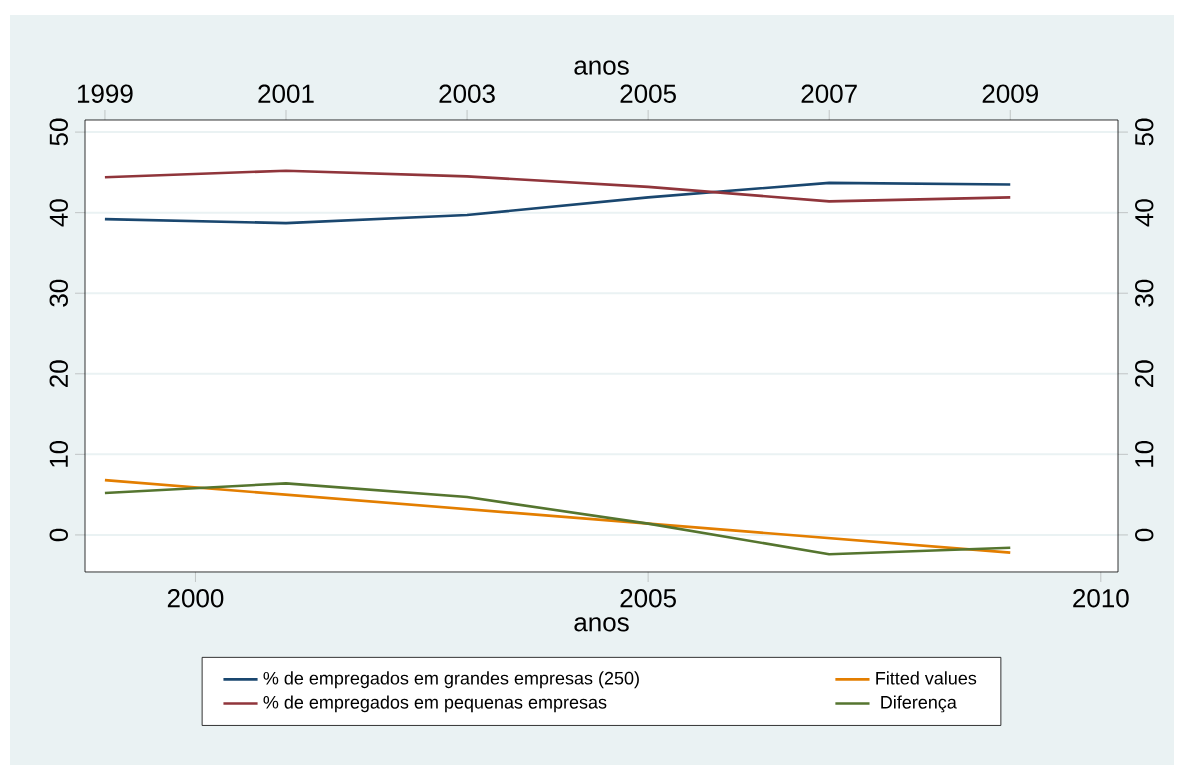  What do you see at coordinates (58, 132) in the screenshot?
I see `y2-tick-label: 50` at bounding box center [58, 132].